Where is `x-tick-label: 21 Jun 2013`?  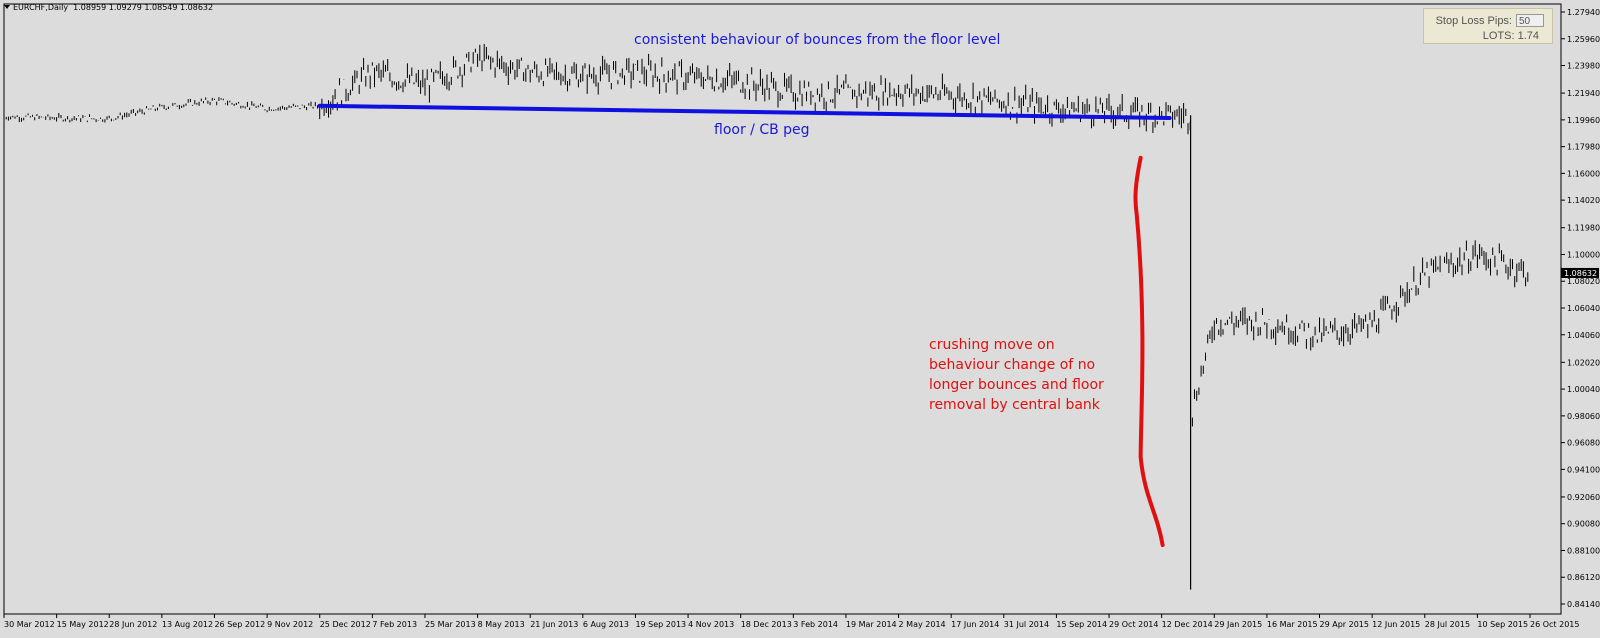 x-tick-label: 21 Jun 2013 is located at coordinates (554, 624).